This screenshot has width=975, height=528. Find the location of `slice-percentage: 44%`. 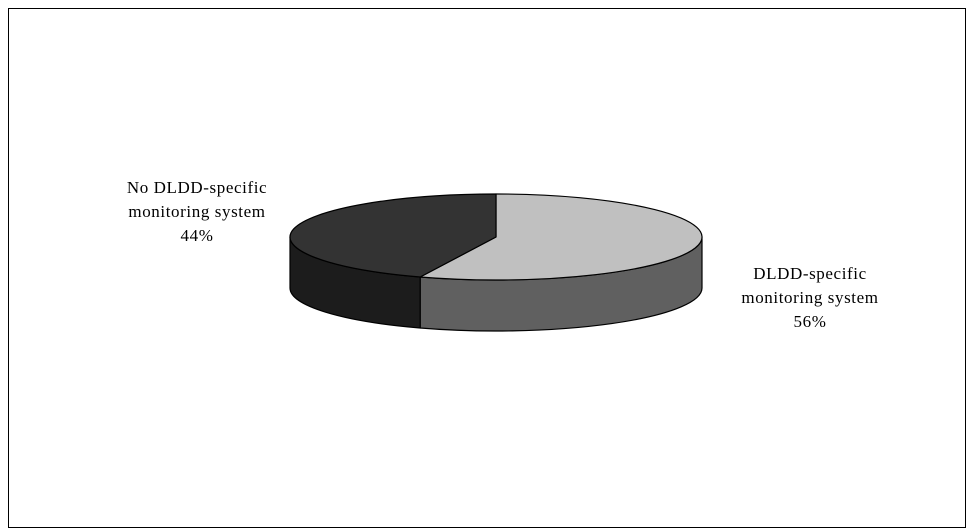

slice-percentage: 44% is located at coordinates (197, 235).